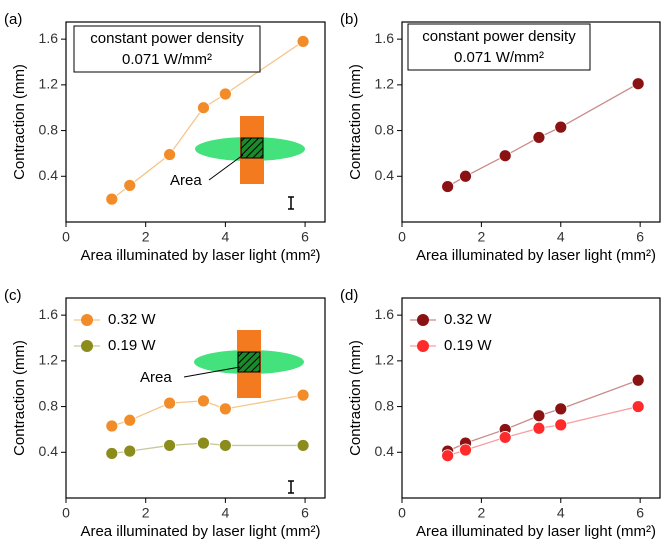 The image size is (668, 550). Describe the element at coordinates (13, 295) in the screenshot. I see `panel-label: (c)` at that location.